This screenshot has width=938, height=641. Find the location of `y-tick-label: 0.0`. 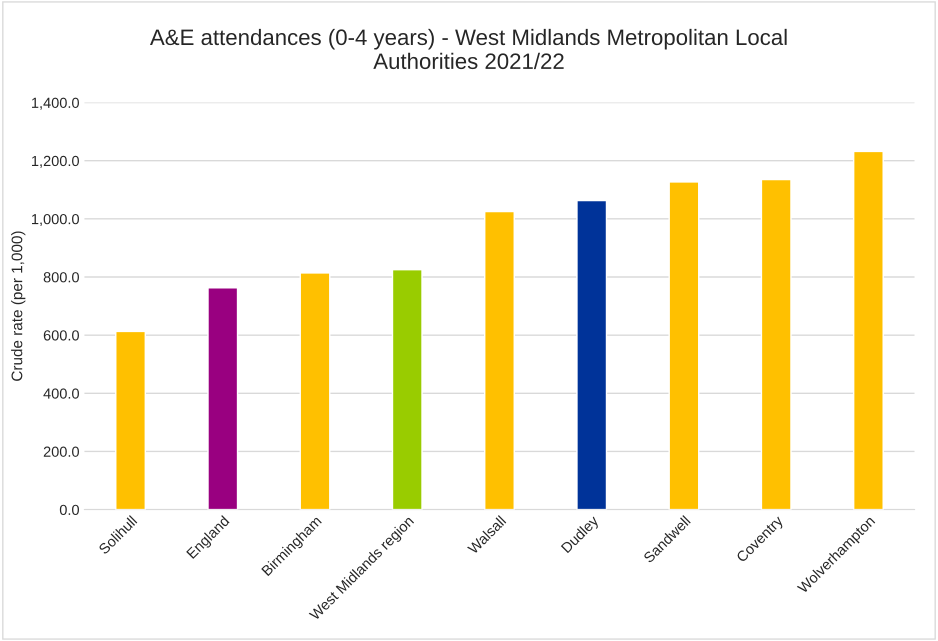

y-tick-label: 0.0 is located at coordinates (69, 510).